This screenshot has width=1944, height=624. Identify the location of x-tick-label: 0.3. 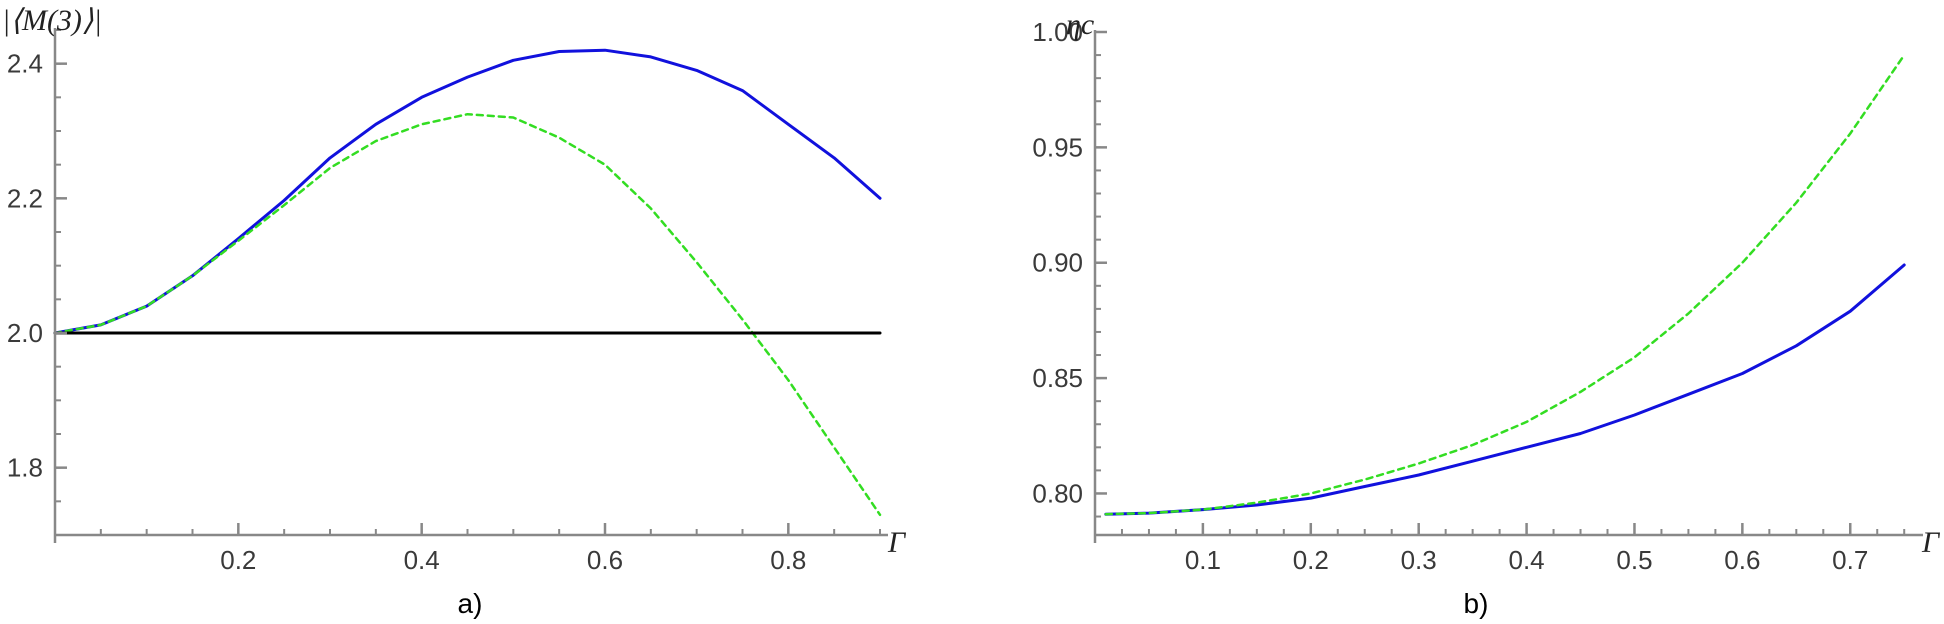
(1419, 560).